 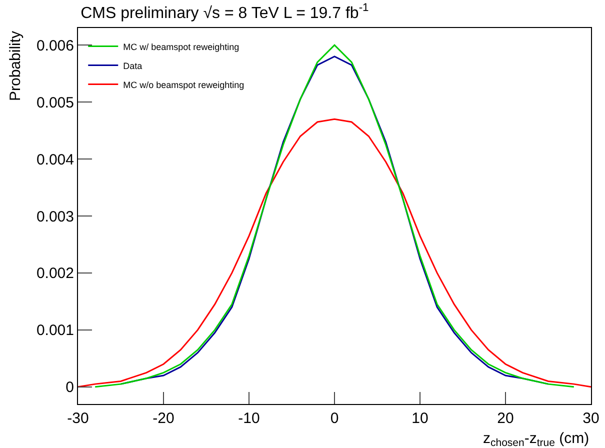 I want to click on legend-label: Data, so click(x=132, y=65).